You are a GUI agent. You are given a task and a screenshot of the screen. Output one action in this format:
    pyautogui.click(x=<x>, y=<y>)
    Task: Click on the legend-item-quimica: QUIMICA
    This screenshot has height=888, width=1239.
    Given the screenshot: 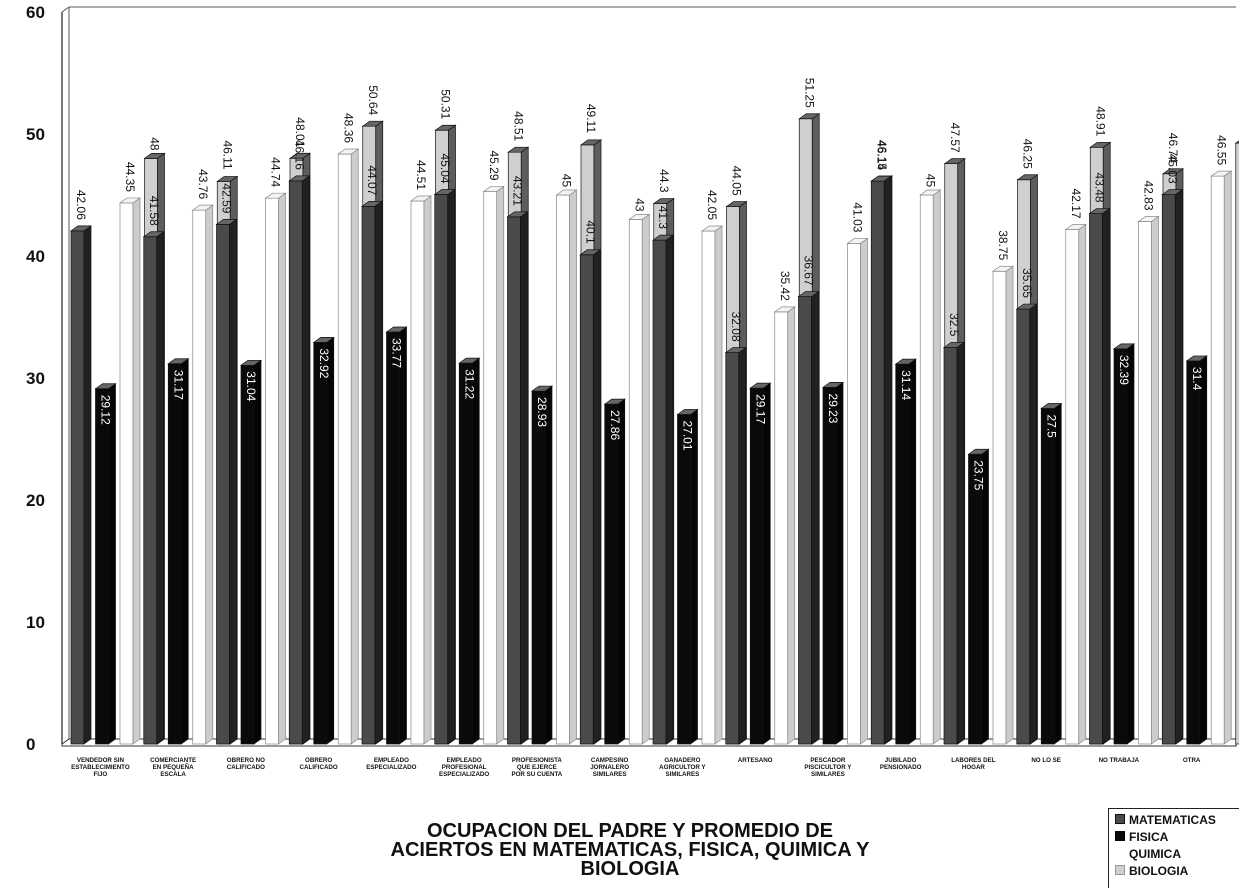 What is the action you would take?
    pyautogui.click(x=1177, y=854)
    